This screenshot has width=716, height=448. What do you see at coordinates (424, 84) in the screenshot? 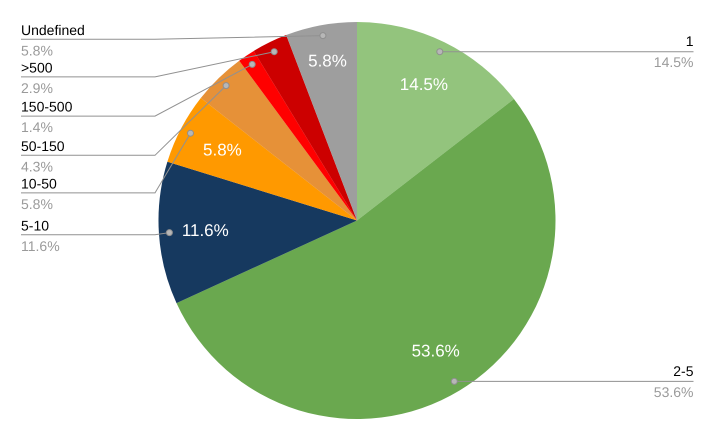
I see `inside-pct-1: 14.5%` at bounding box center [424, 84].